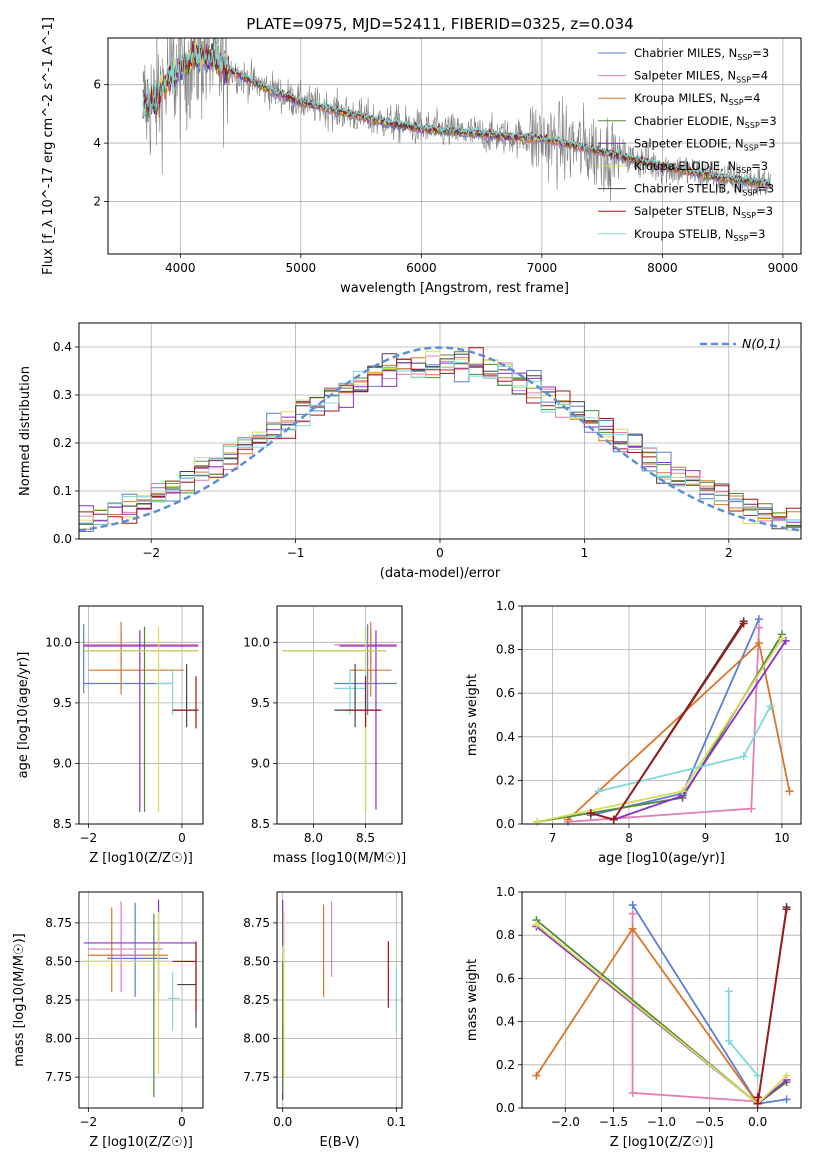 The width and height of the screenshot is (819, 1170). Describe the element at coordinates (180, 268) in the screenshot. I see `x-tick-label: 4000` at that location.